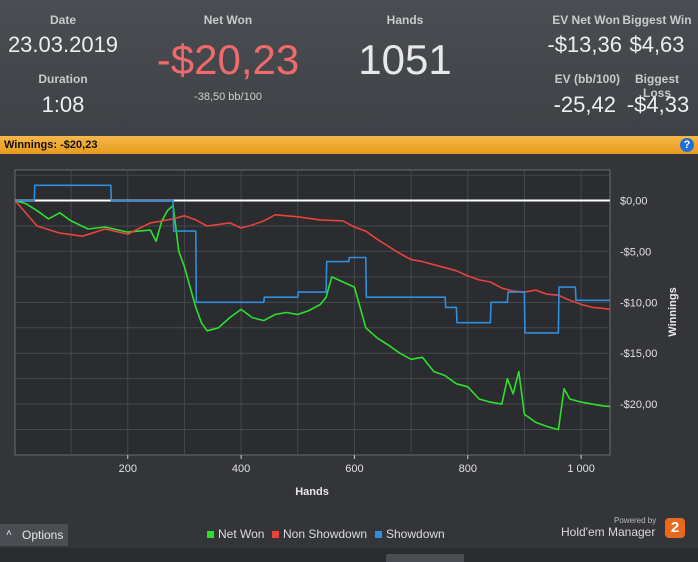 Image resolution: width=698 pixels, height=562 pixels. I want to click on date-label: Date, so click(62, 20).